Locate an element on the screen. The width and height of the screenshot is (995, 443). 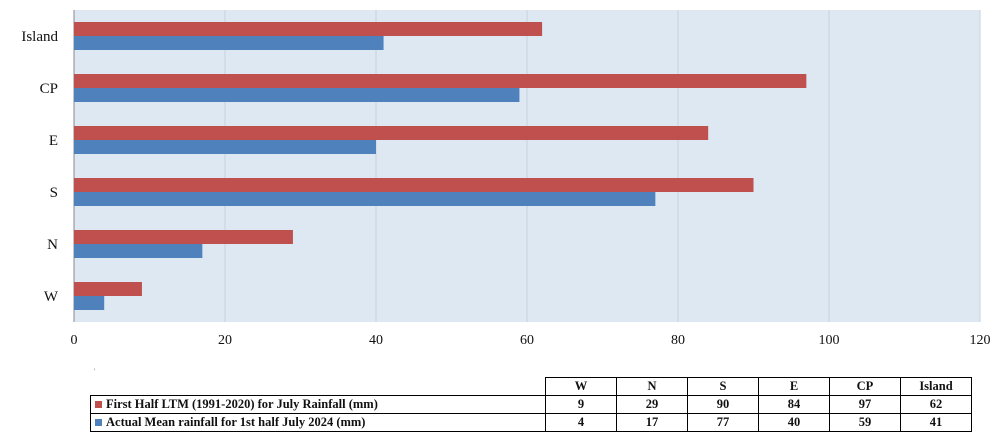
x-tick-label: 60 is located at coordinates (527, 340).